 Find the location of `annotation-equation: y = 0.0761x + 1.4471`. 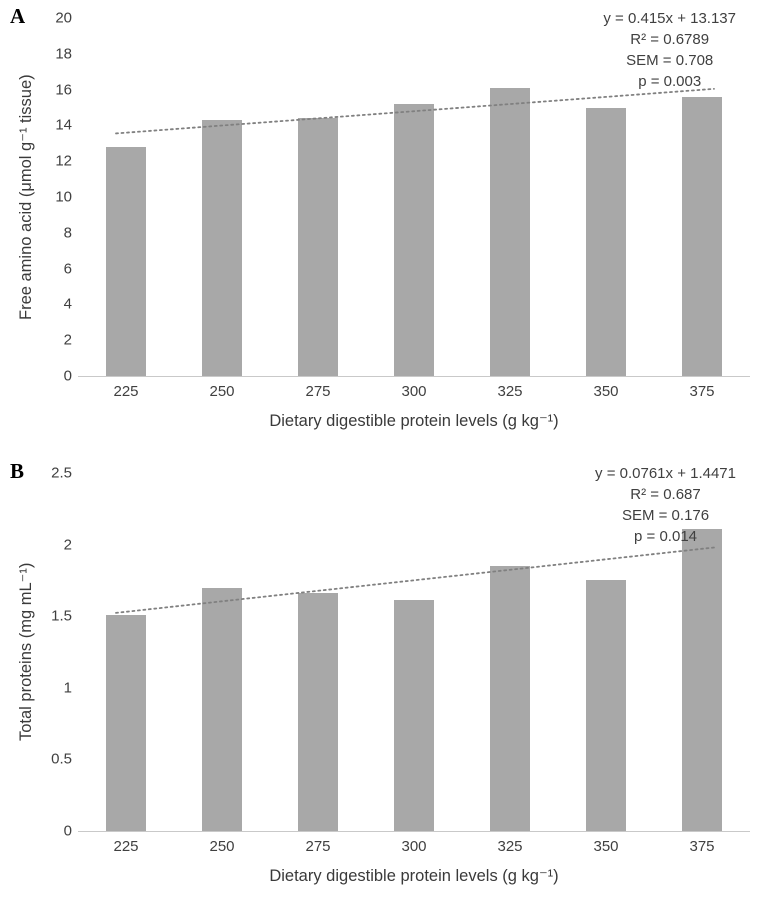

annotation-equation: y = 0.0761x + 1.4471 is located at coordinates (665, 473).